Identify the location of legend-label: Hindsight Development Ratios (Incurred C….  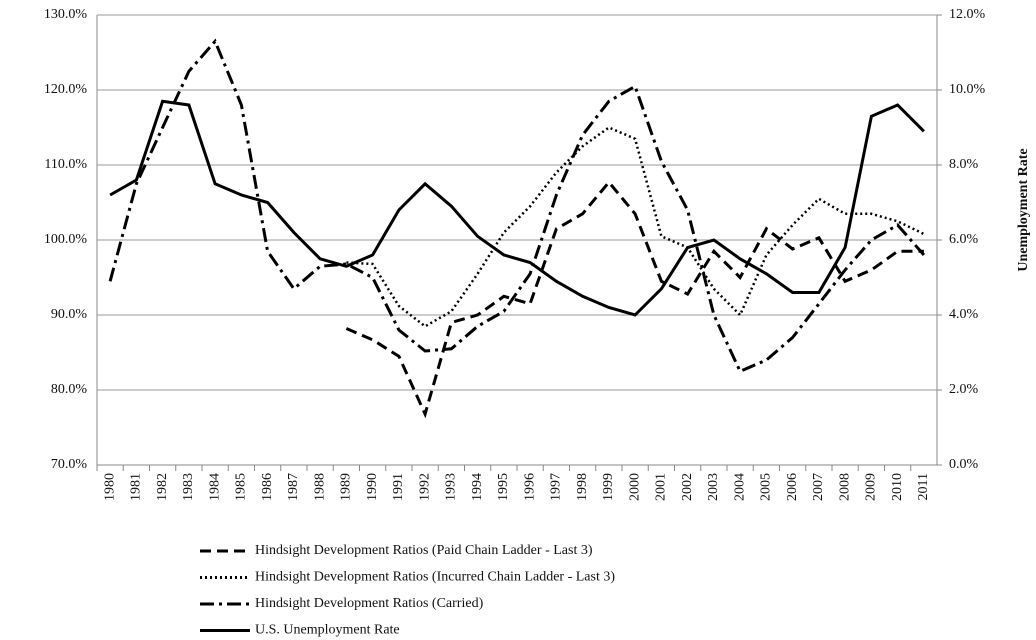
(435, 577).